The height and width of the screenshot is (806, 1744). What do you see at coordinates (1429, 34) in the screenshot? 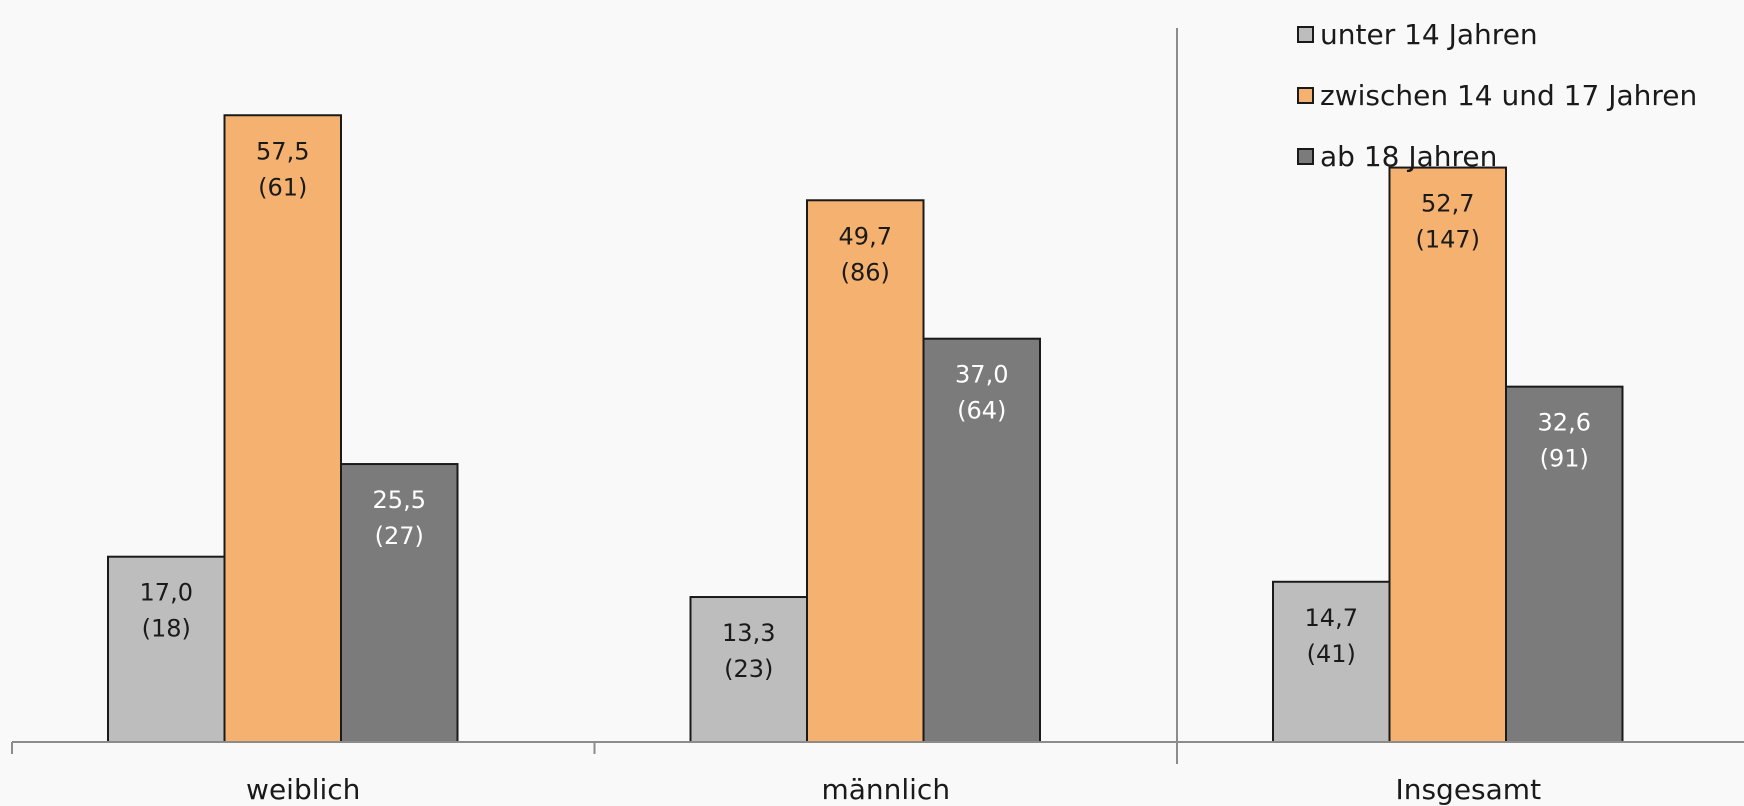
I see `legend-label-under-14: unter 14 Jahren` at bounding box center [1429, 34].